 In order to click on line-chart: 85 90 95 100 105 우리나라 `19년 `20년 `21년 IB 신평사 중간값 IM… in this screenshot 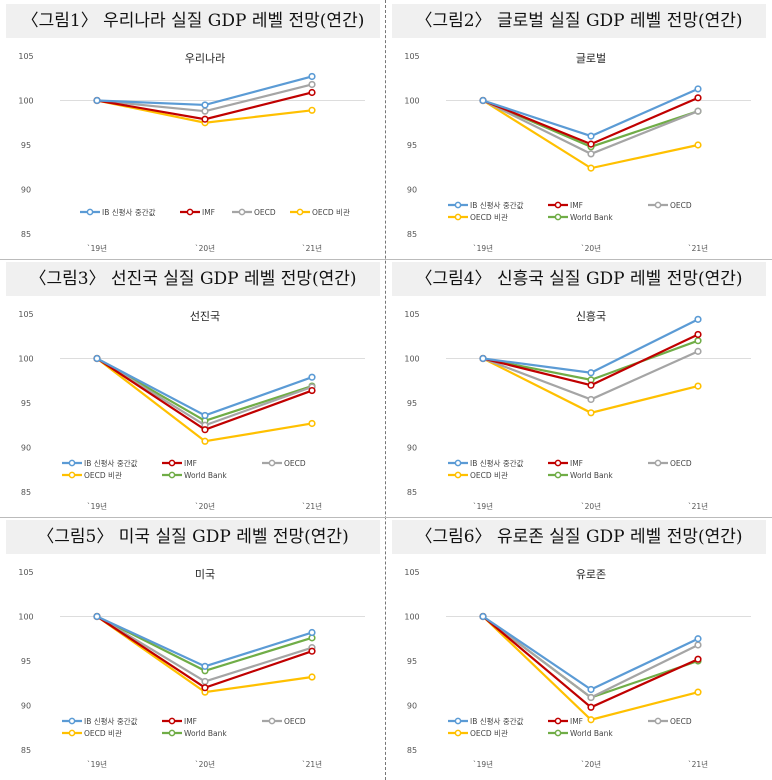, I will do `click(191, 152)`.